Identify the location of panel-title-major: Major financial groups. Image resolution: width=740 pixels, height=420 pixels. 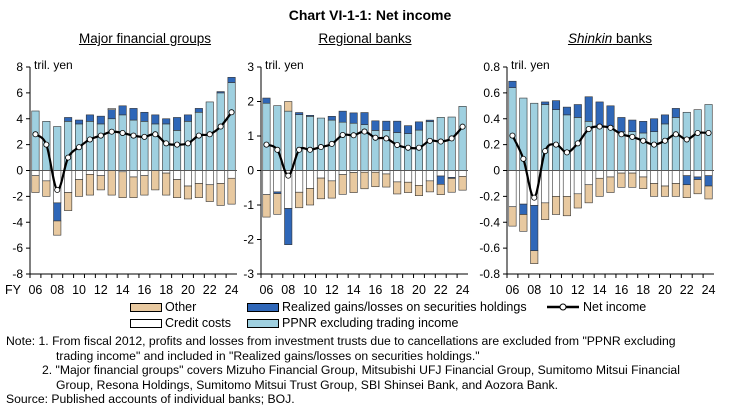
(145, 38).